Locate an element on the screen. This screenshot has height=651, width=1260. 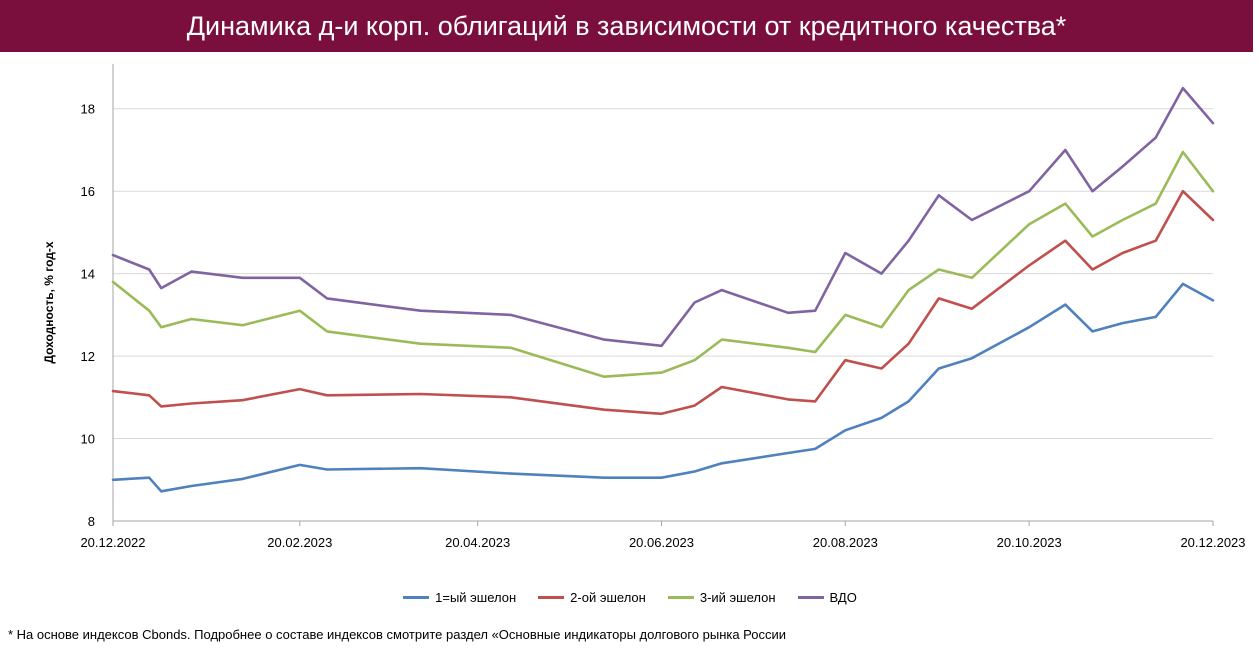
legend-label: 2-ой эшелон is located at coordinates (608, 597).